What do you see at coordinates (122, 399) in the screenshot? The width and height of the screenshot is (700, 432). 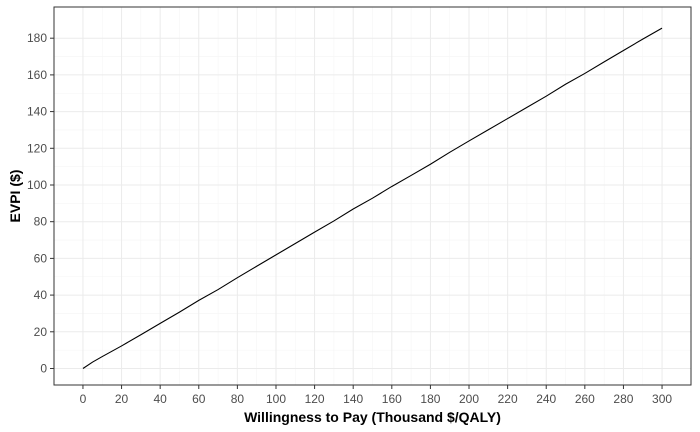 I see `x-tick-label: 20` at bounding box center [122, 399].